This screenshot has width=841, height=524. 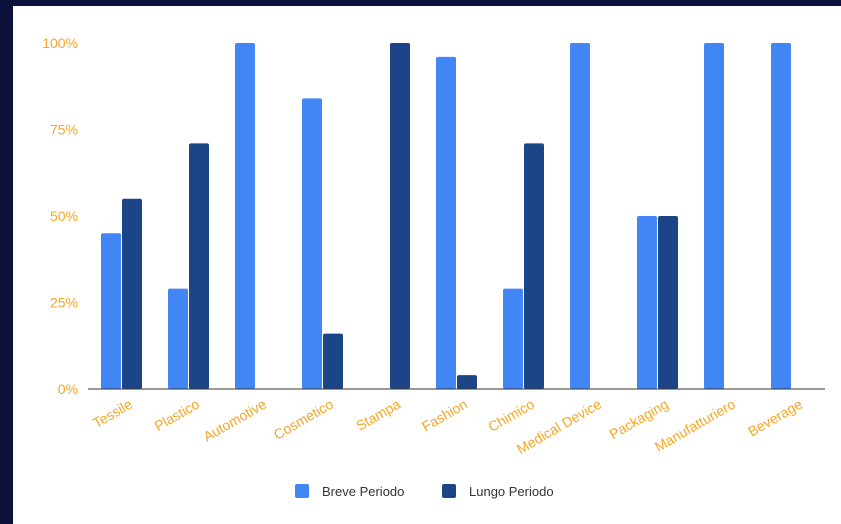 I want to click on y-axis-ticks: 0% 25% 50% 75% 100%, so click(x=60, y=216).